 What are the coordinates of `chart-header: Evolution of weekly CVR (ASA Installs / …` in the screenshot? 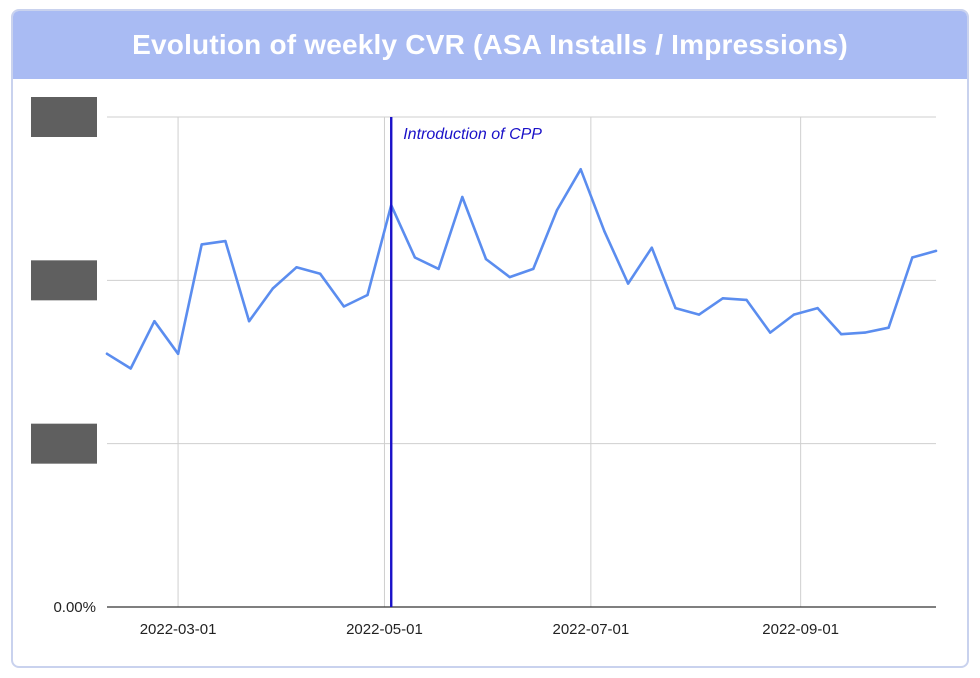 It's located at (490, 45).